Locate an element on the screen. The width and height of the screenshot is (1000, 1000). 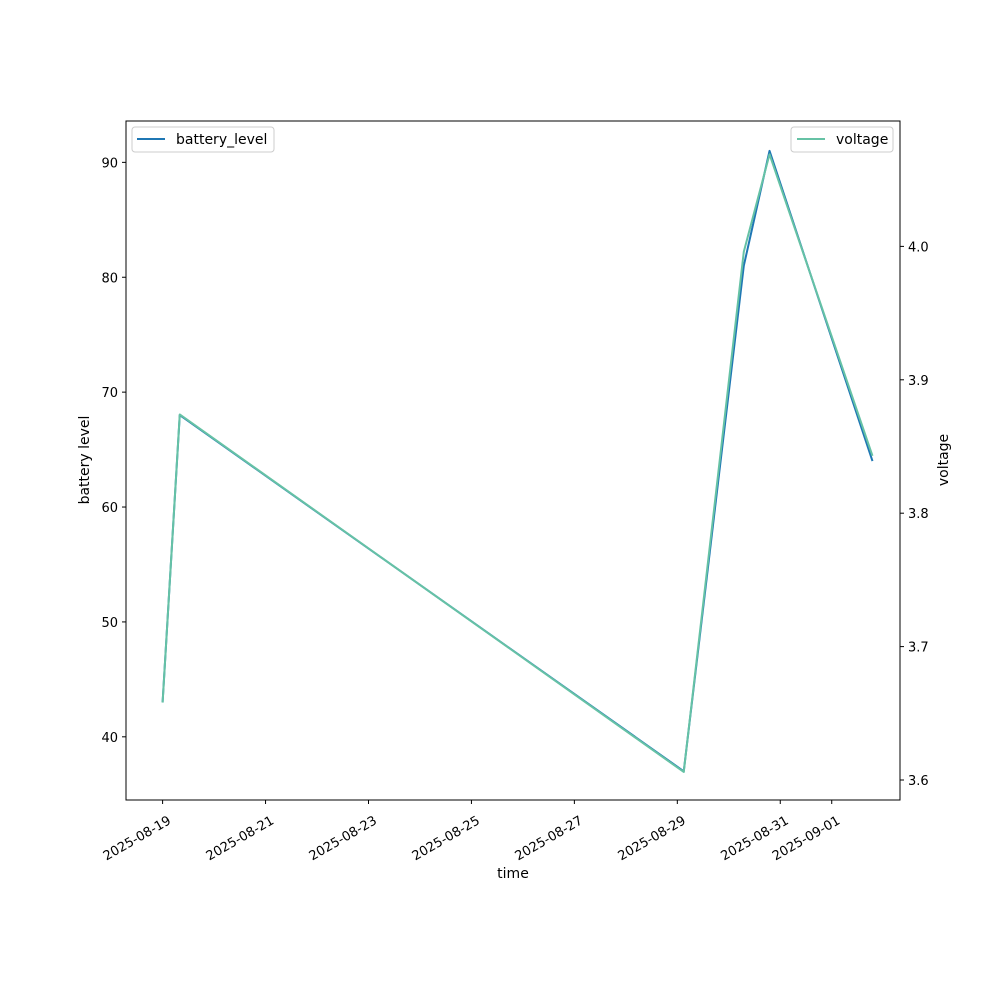
y-tick-label-left: 90 is located at coordinates (109, 163).